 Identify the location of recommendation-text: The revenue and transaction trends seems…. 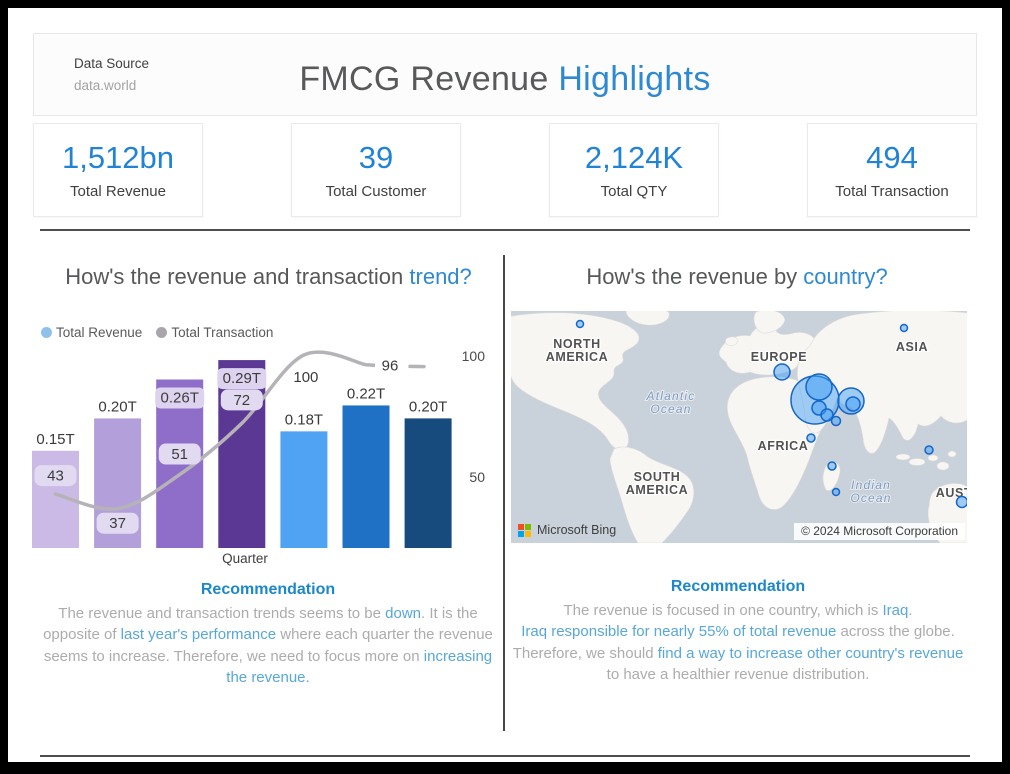
(268, 646).